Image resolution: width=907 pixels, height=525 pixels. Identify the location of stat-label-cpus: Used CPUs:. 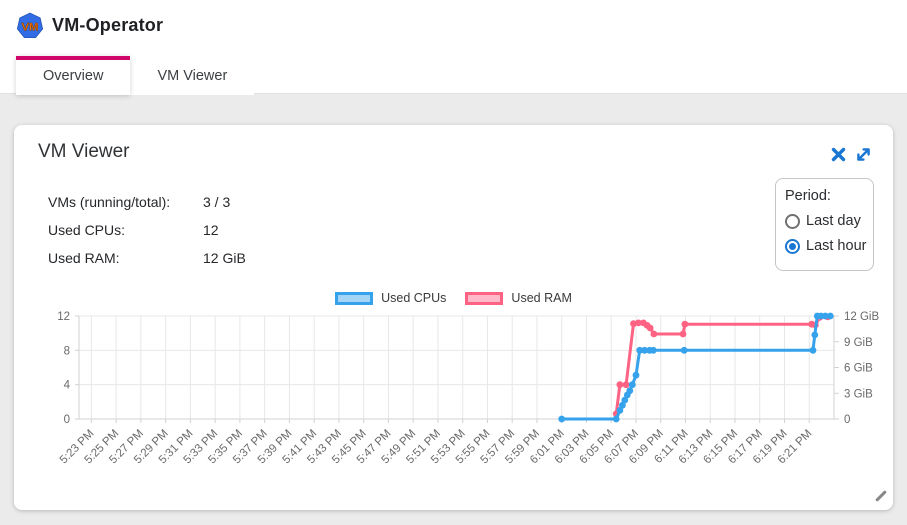
(87, 230).